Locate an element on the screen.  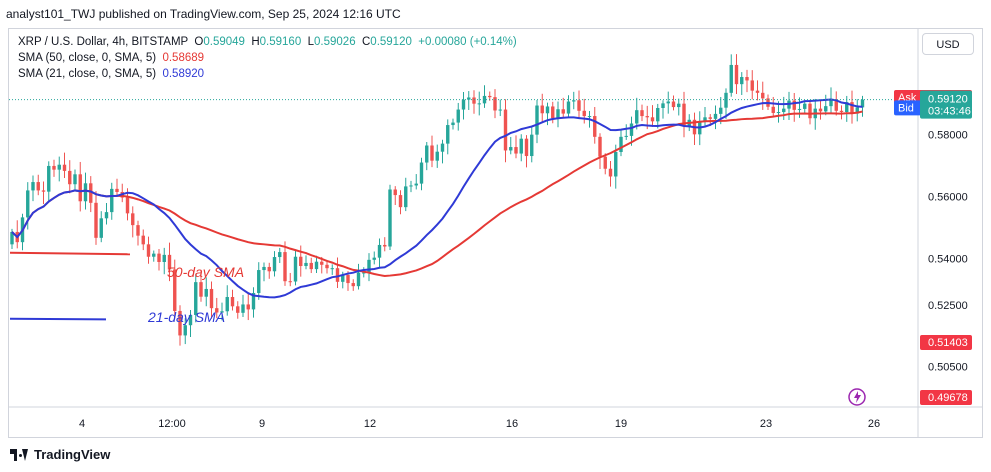
x-tick-label: 9 is located at coordinates (262, 424).